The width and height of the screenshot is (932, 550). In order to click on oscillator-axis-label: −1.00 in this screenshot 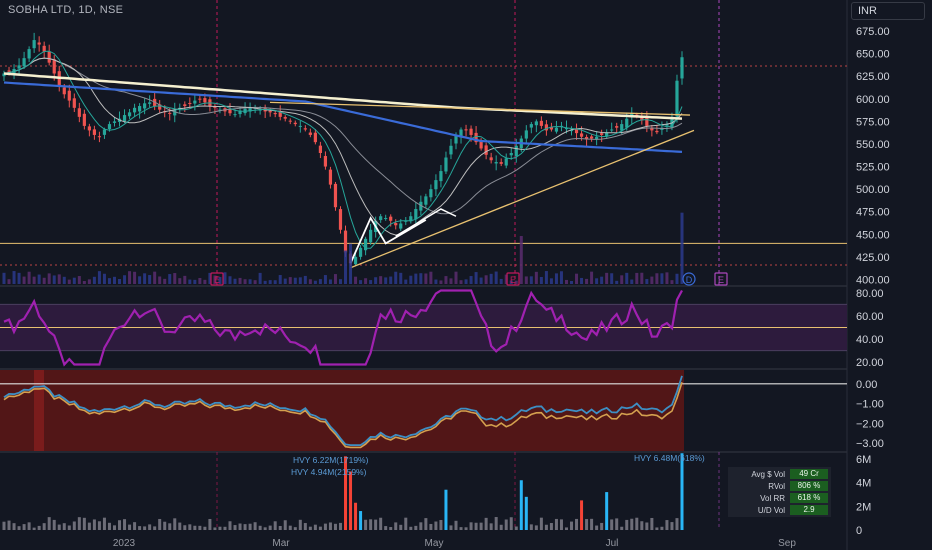, I will do `click(870, 405)`.